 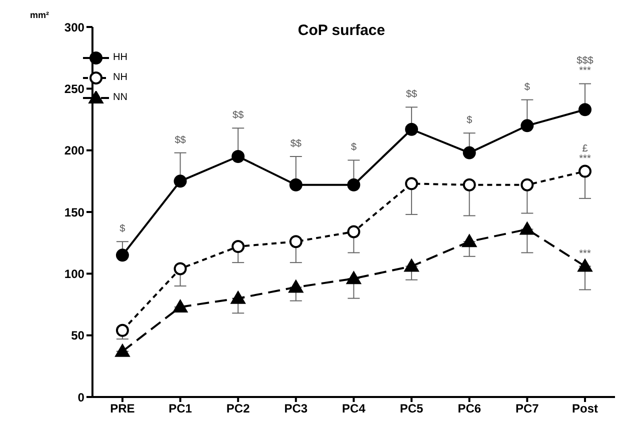 What do you see at coordinates (296, 409) in the screenshot?
I see `x-tick-label: PC3` at bounding box center [296, 409].